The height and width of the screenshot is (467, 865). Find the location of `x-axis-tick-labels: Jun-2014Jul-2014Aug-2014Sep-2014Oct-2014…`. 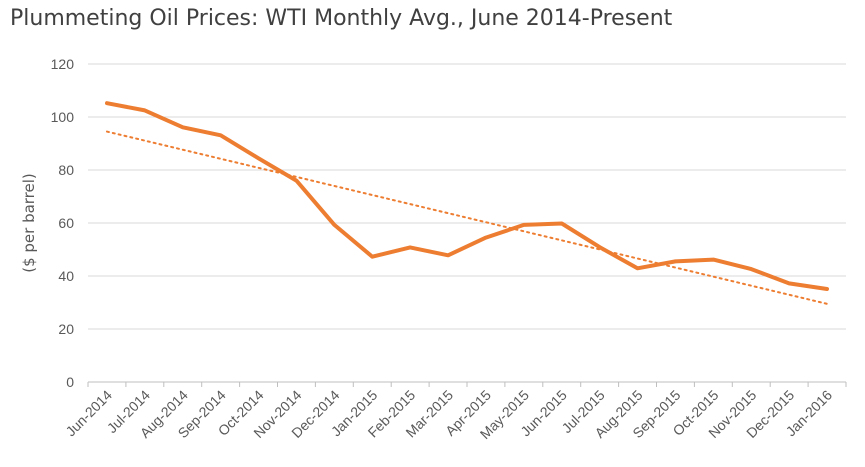

x-axis-tick-labels: Jun-2014Jul-2014Aug-2014Sep-2014Oct-2014… is located at coordinates (448, 414).